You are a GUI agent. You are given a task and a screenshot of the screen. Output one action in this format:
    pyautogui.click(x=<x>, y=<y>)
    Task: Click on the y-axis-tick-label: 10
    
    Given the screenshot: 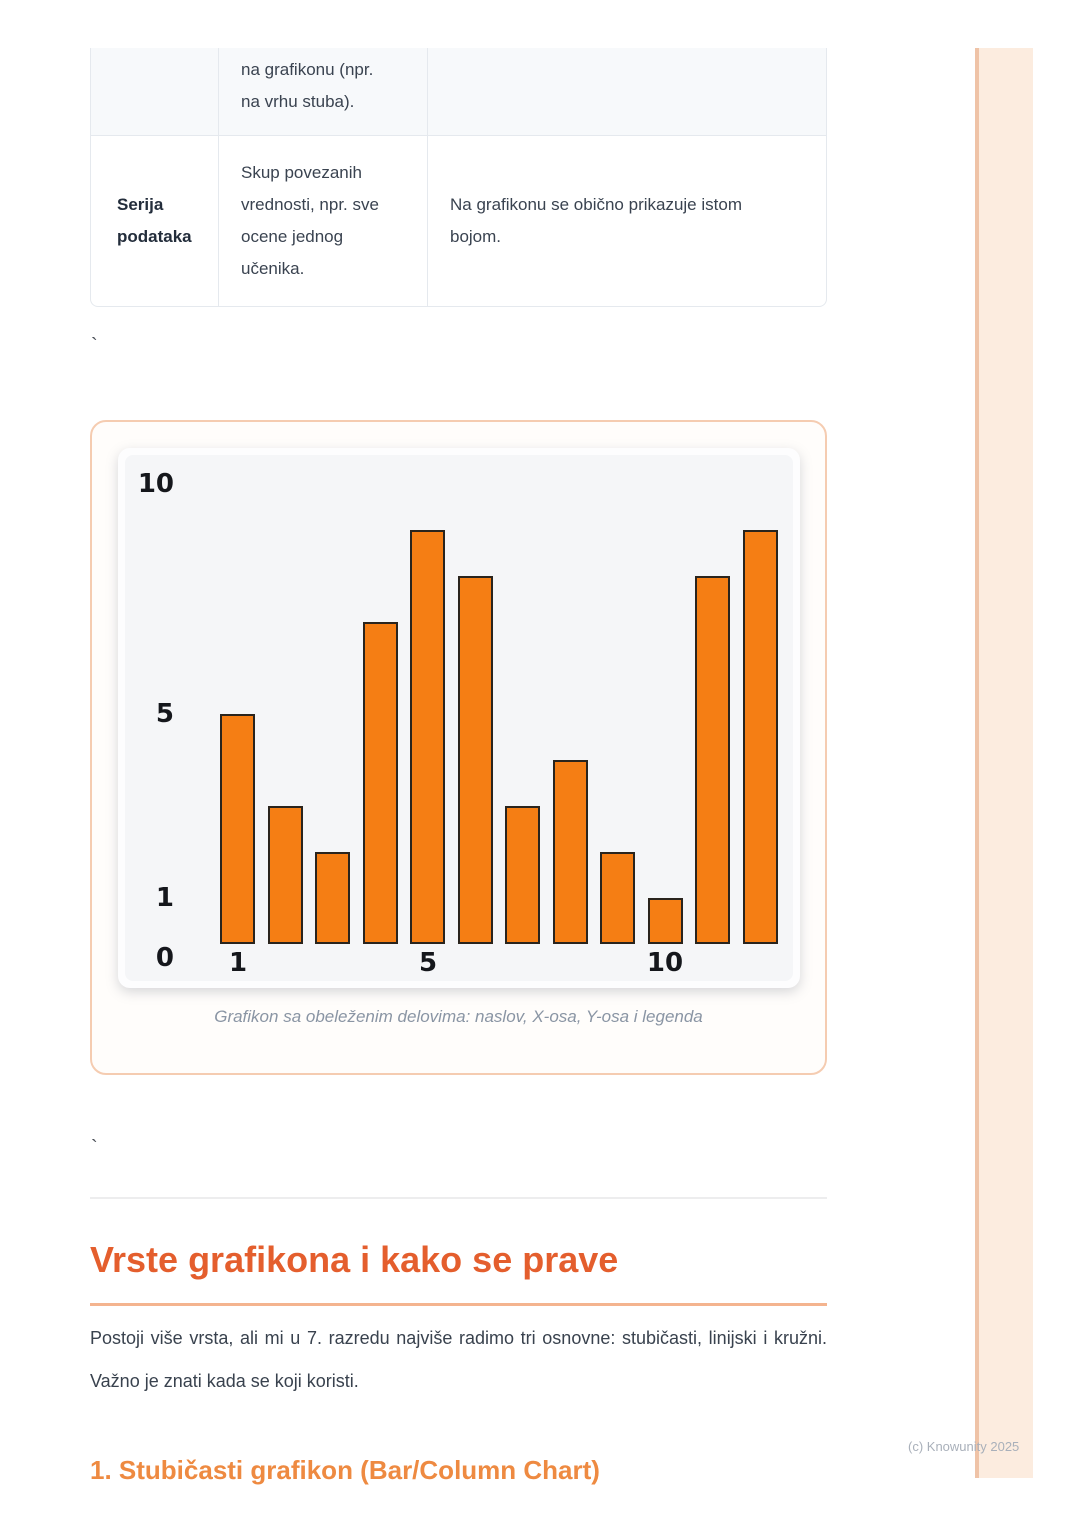 What is the action you would take?
    pyautogui.click(x=155, y=484)
    